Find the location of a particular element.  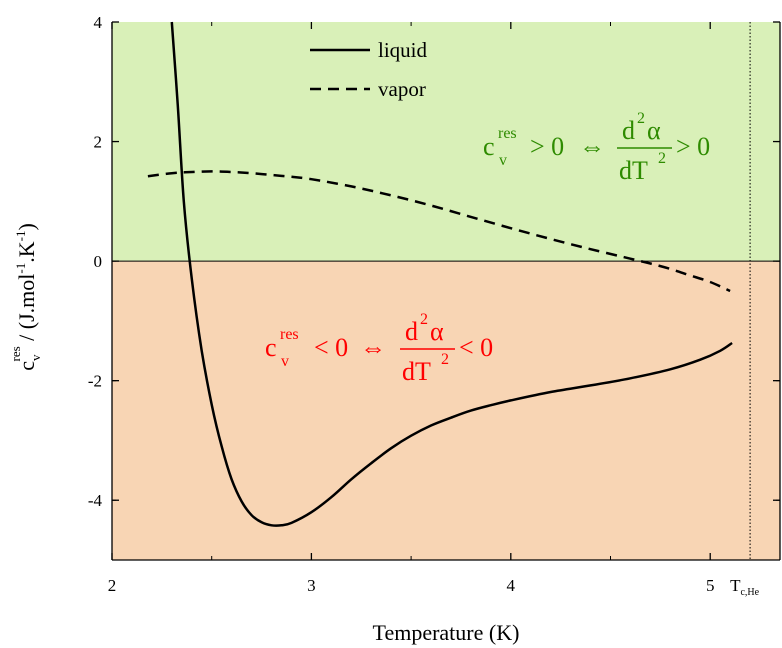

annotation-positive-relation2: > 0 is located at coordinates (693, 146).